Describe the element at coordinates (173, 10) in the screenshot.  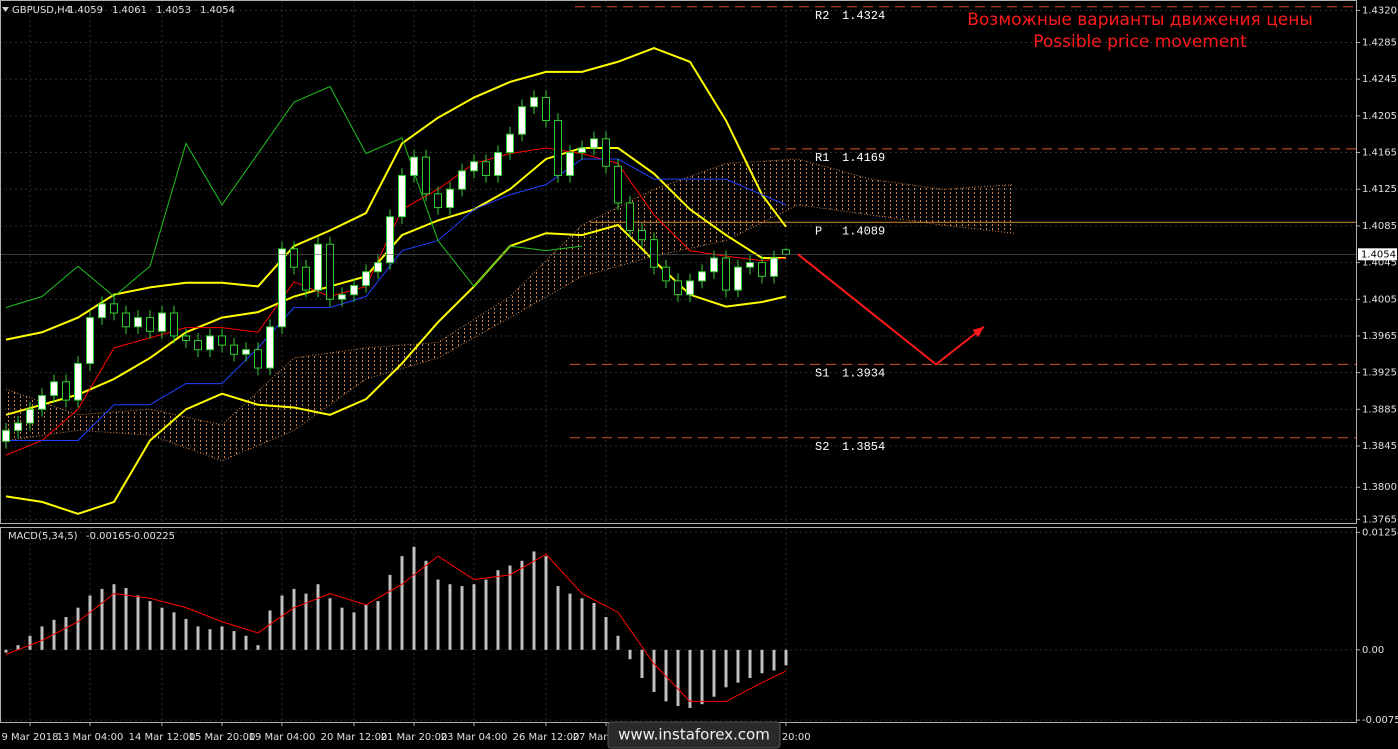
I see `header-ohlc: 1.4053` at that location.